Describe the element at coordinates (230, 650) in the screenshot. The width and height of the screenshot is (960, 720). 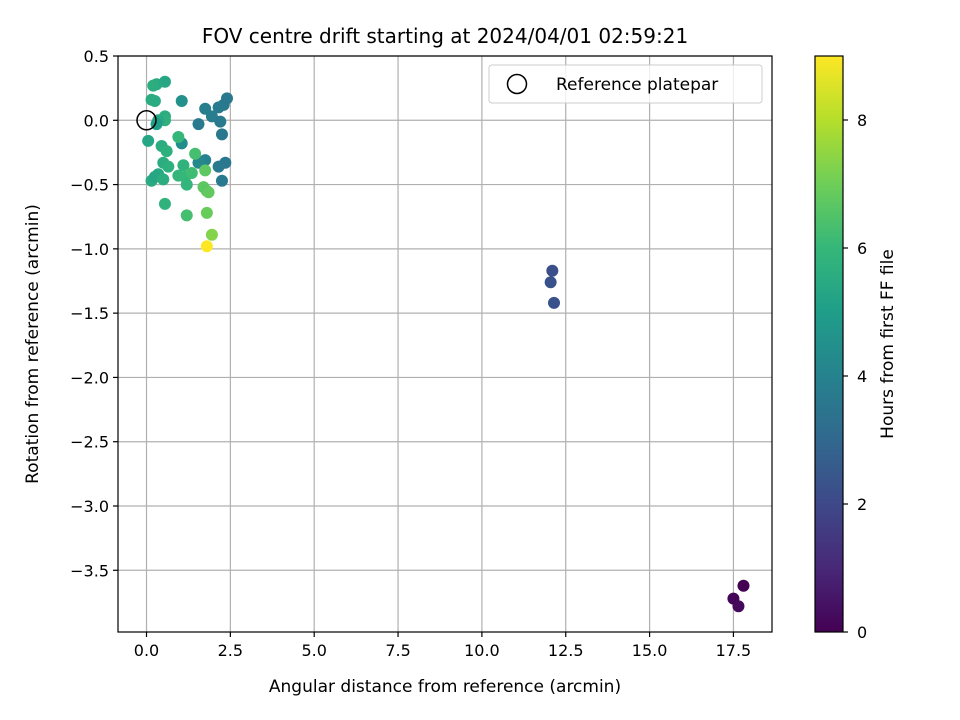
I see `x-tick-label: 2.5` at that location.